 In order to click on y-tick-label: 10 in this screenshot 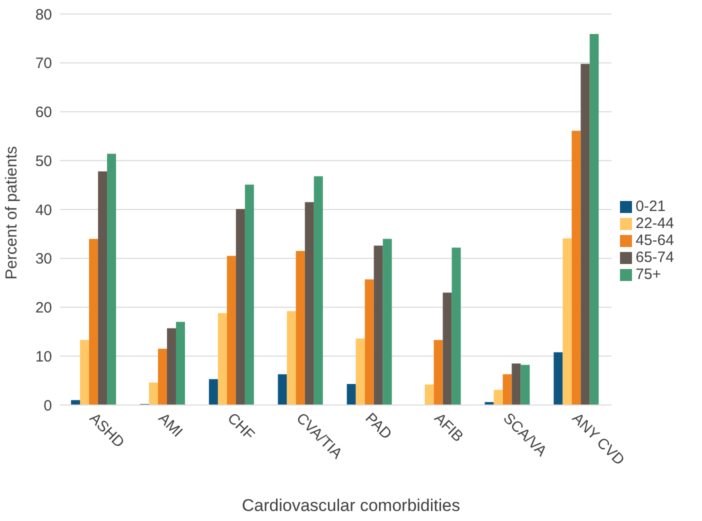, I will do `click(43, 357)`.